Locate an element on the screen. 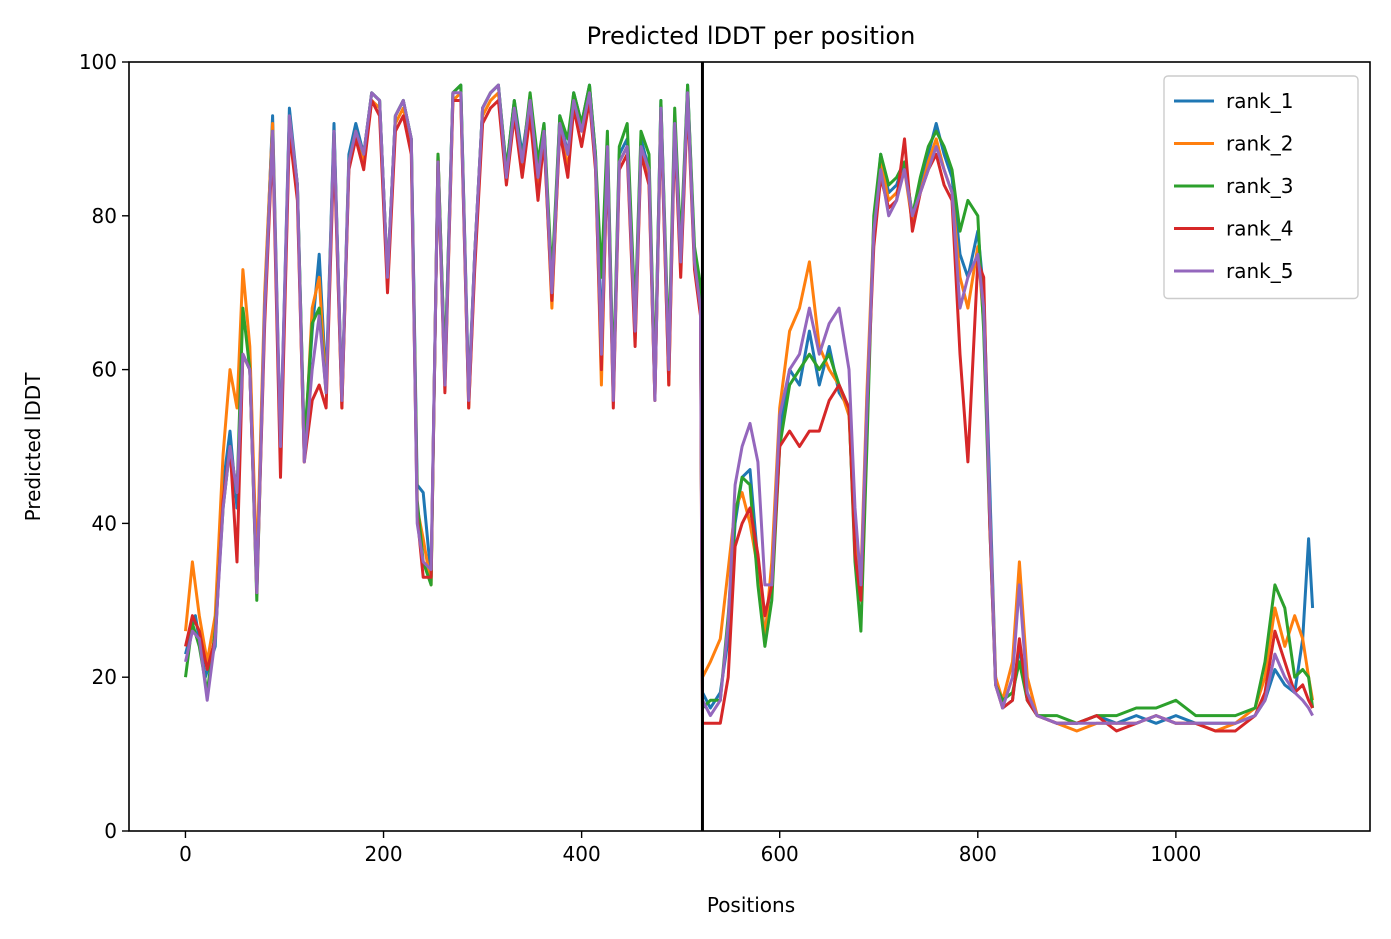 The height and width of the screenshot is (939, 1391). legend-label: rank_2 is located at coordinates (1259, 144).